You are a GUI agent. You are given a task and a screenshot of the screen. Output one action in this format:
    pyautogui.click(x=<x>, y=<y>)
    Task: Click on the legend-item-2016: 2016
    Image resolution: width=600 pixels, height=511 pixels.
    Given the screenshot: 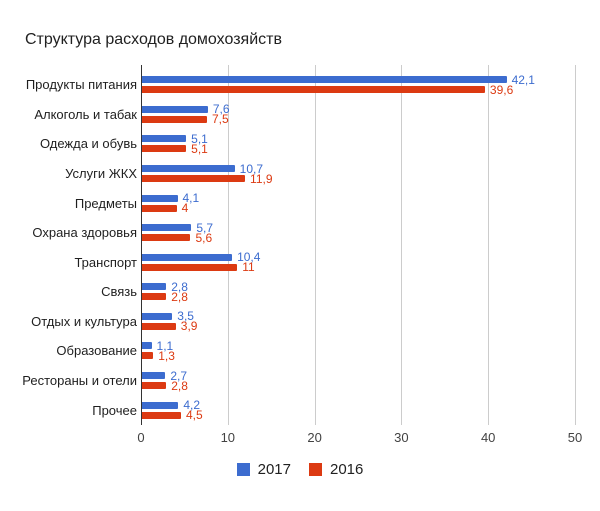 What is the action you would take?
    pyautogui.click(x=336, y=469)
    